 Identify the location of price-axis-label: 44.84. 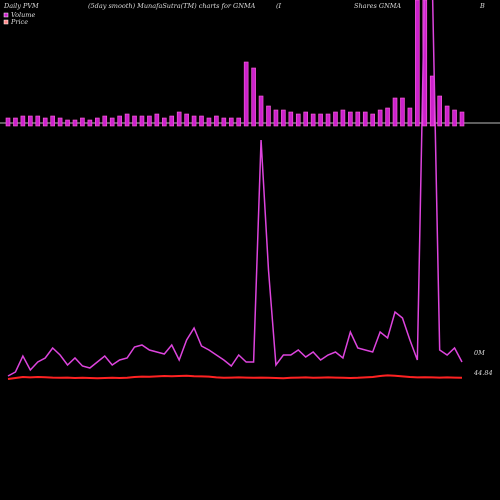
(483, 373).